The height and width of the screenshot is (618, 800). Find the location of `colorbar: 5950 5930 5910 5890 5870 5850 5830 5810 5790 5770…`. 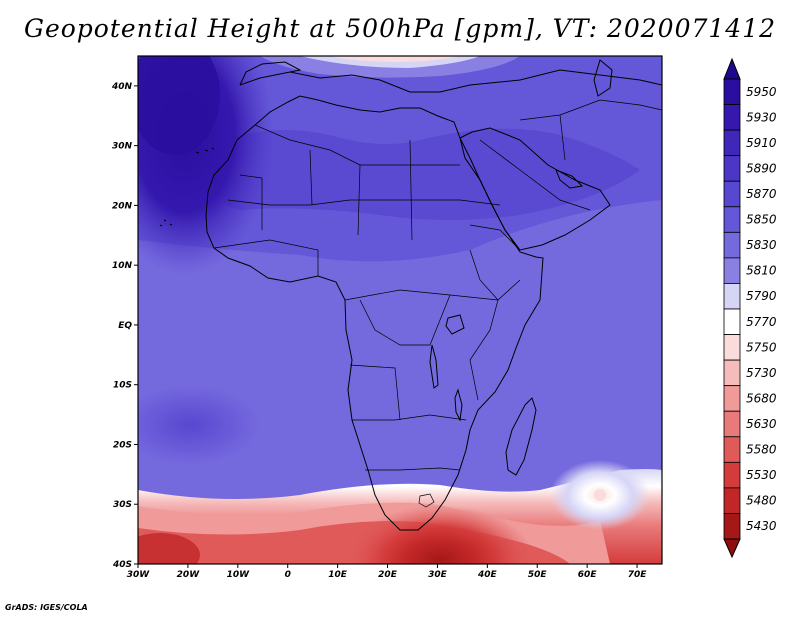

colorbar: 5950 5930 5910 5890 5870 5850 5830 5810 5790 5770… is located at coordinates (750, 308).